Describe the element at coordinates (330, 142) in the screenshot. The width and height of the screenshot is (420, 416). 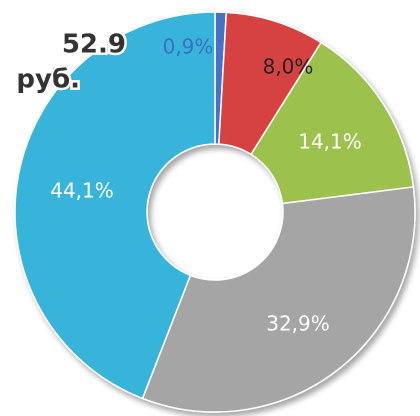
I see `data-label: 14,1%` at that location.